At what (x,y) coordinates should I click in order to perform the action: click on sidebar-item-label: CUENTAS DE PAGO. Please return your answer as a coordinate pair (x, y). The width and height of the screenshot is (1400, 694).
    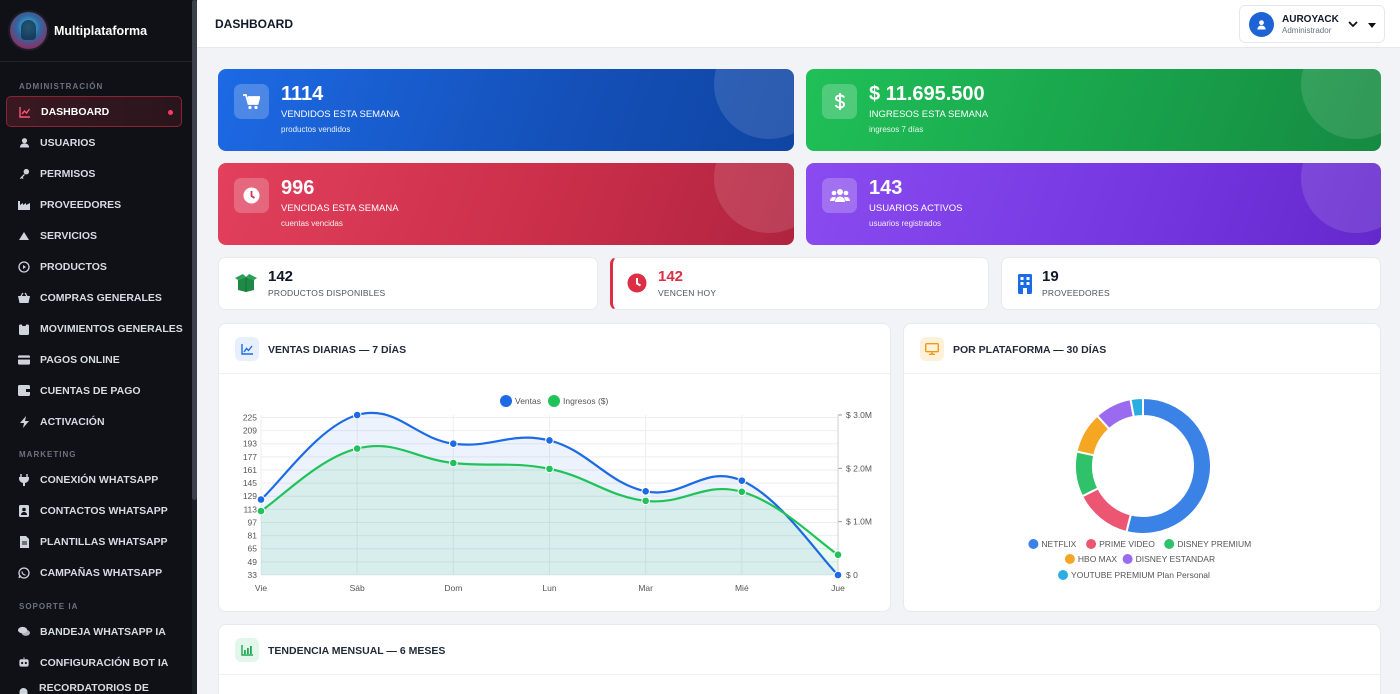
    Looking at the image, I should click on (90, 390).